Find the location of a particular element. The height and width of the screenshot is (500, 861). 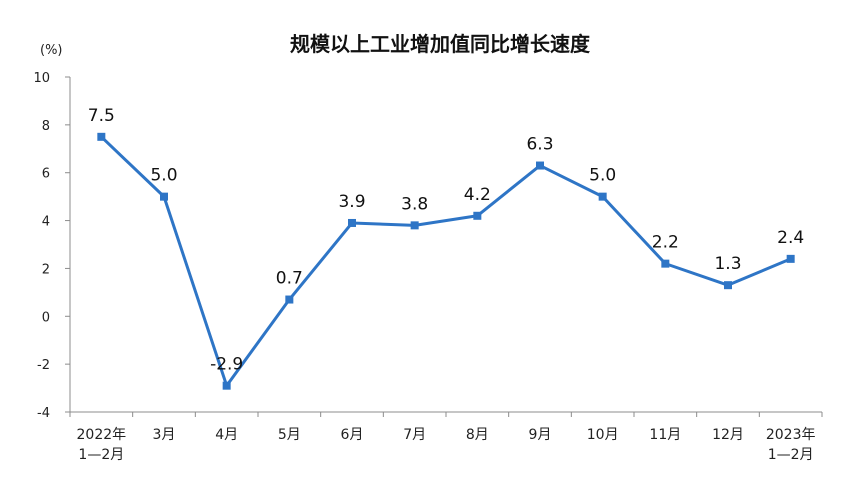

x-tick-label-line: 8月 is located at coordinates (477, 435).